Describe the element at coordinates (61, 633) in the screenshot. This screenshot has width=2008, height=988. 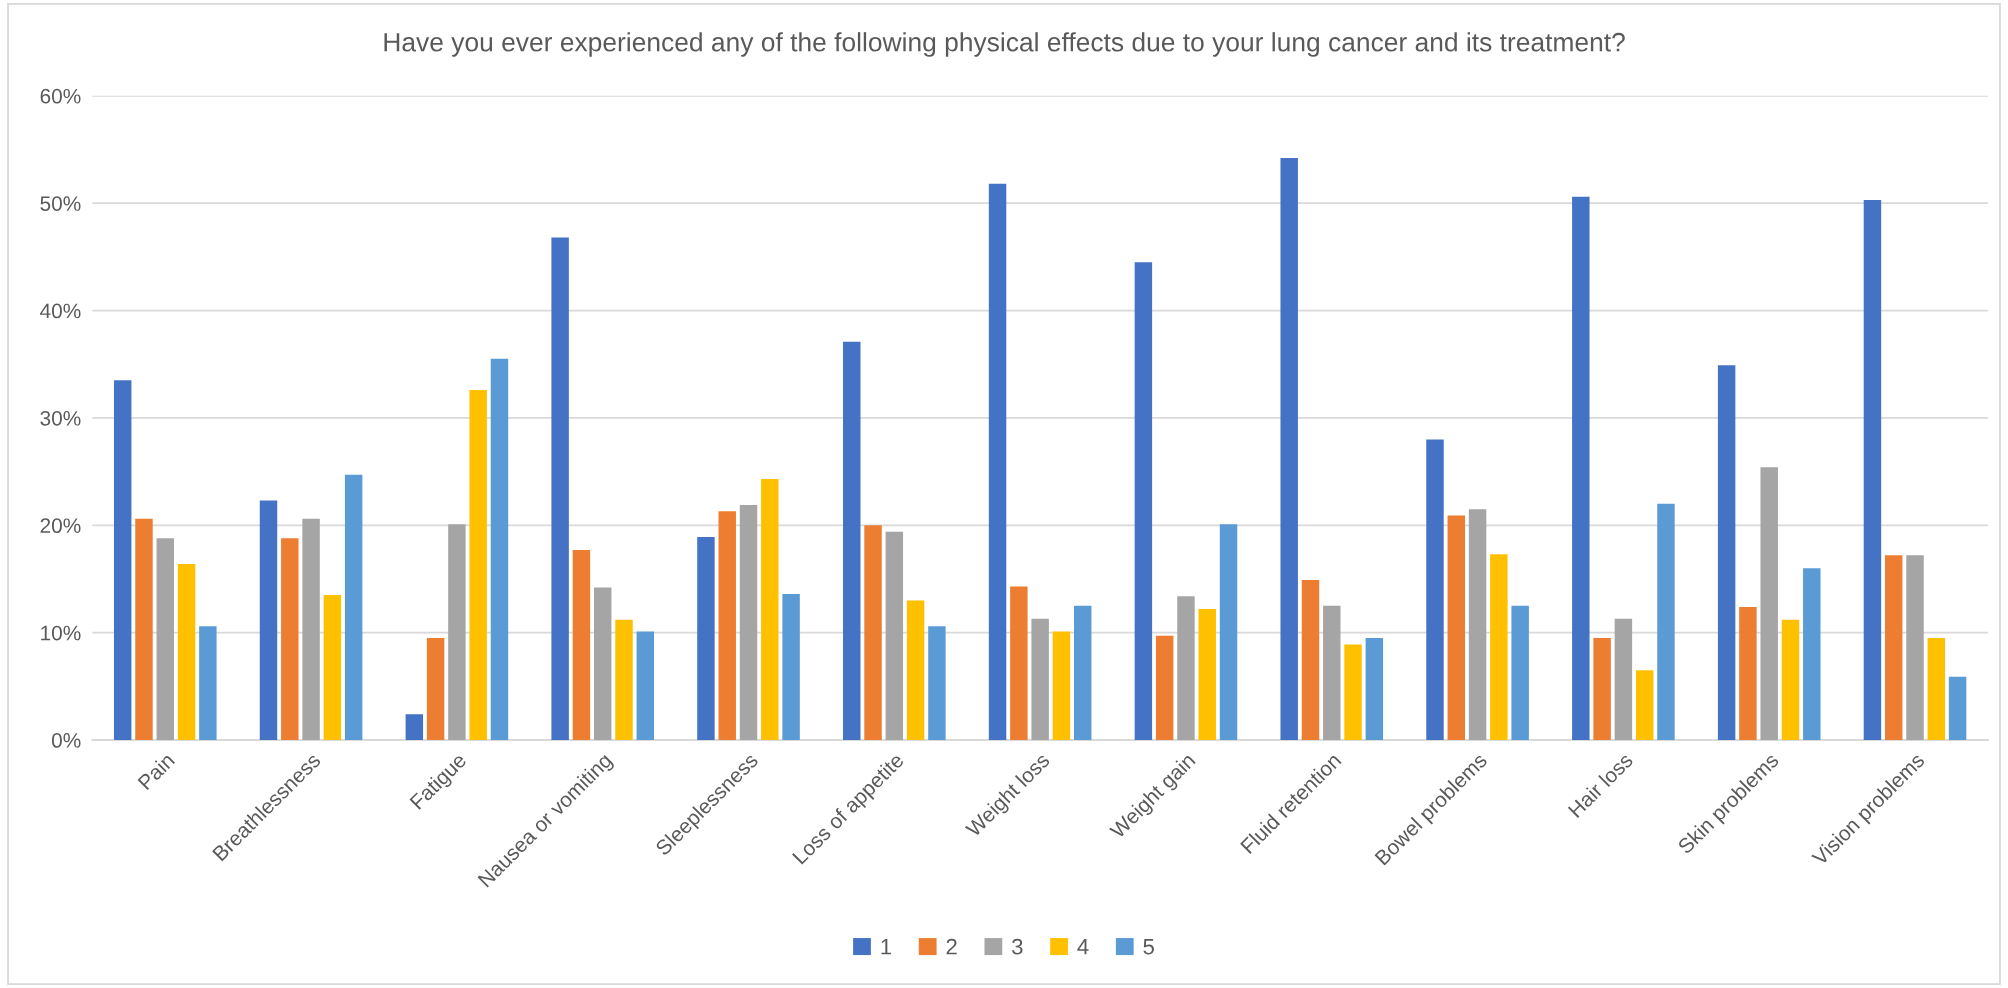
I see `y-tick-label: 10%` at that location.